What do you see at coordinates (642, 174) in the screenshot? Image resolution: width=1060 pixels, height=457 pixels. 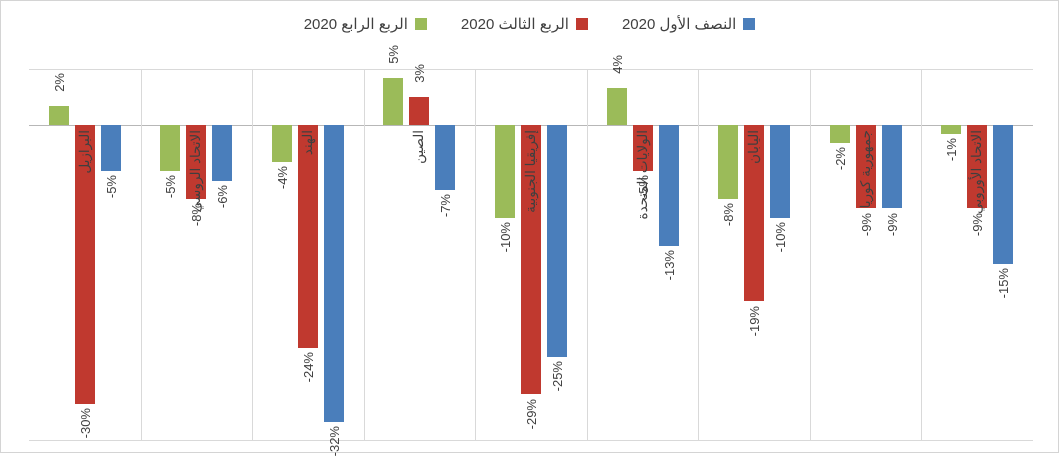 I see `category-label: الولايات المتحدة` at bounding box center [642, 174].